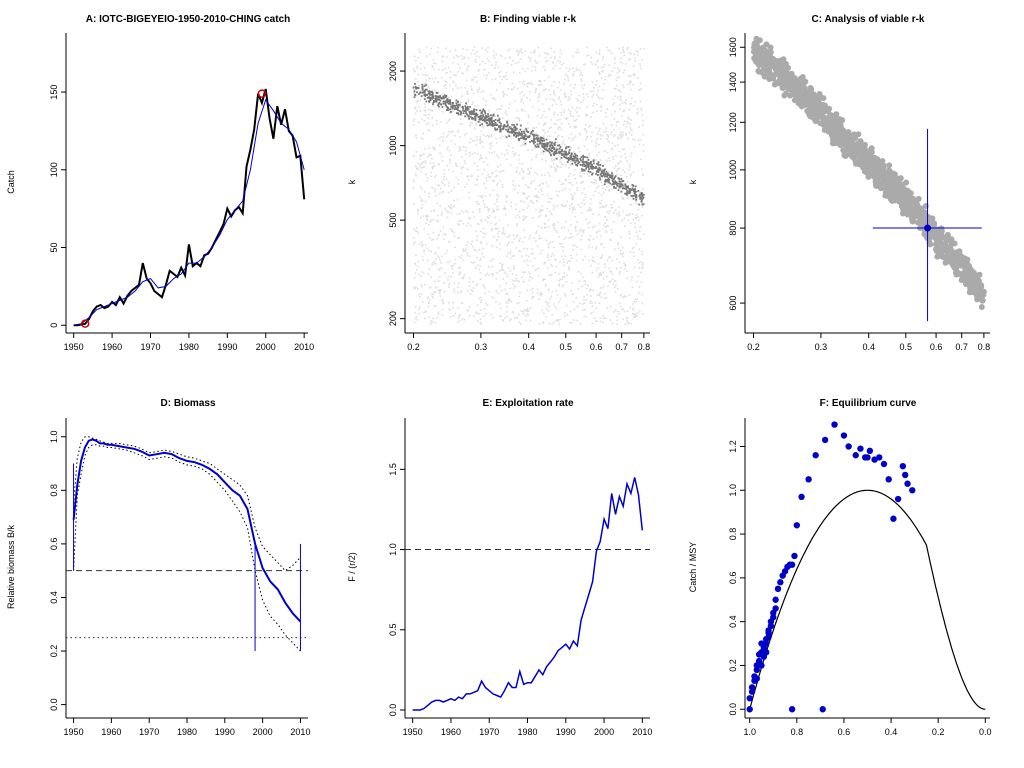 Image resolution: width=1024 pixels, height=768 pixels. What do you see at coordinates (188, 19) in the screenshot?
I see `panel-title: A: IOTC-BIGEYEIO-1950-2010-CHING catch` at bounding box center [188, 19].